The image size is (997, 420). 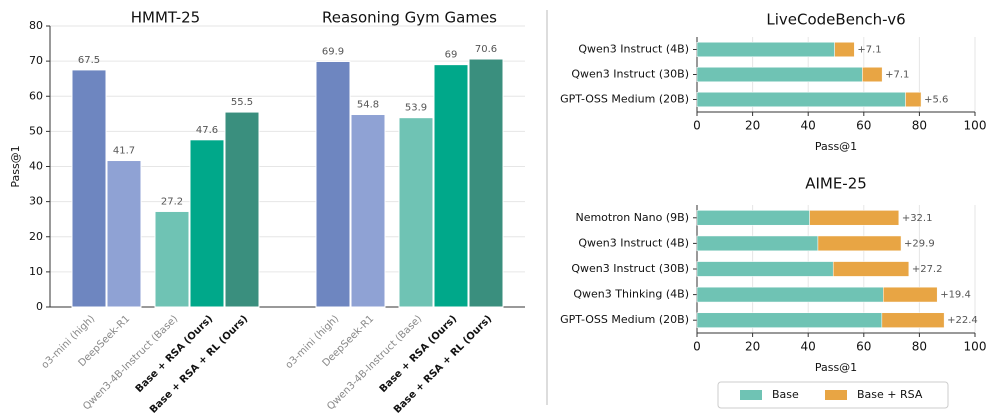 I want to click on value-label: 27.2, so click(x=172, y=201).